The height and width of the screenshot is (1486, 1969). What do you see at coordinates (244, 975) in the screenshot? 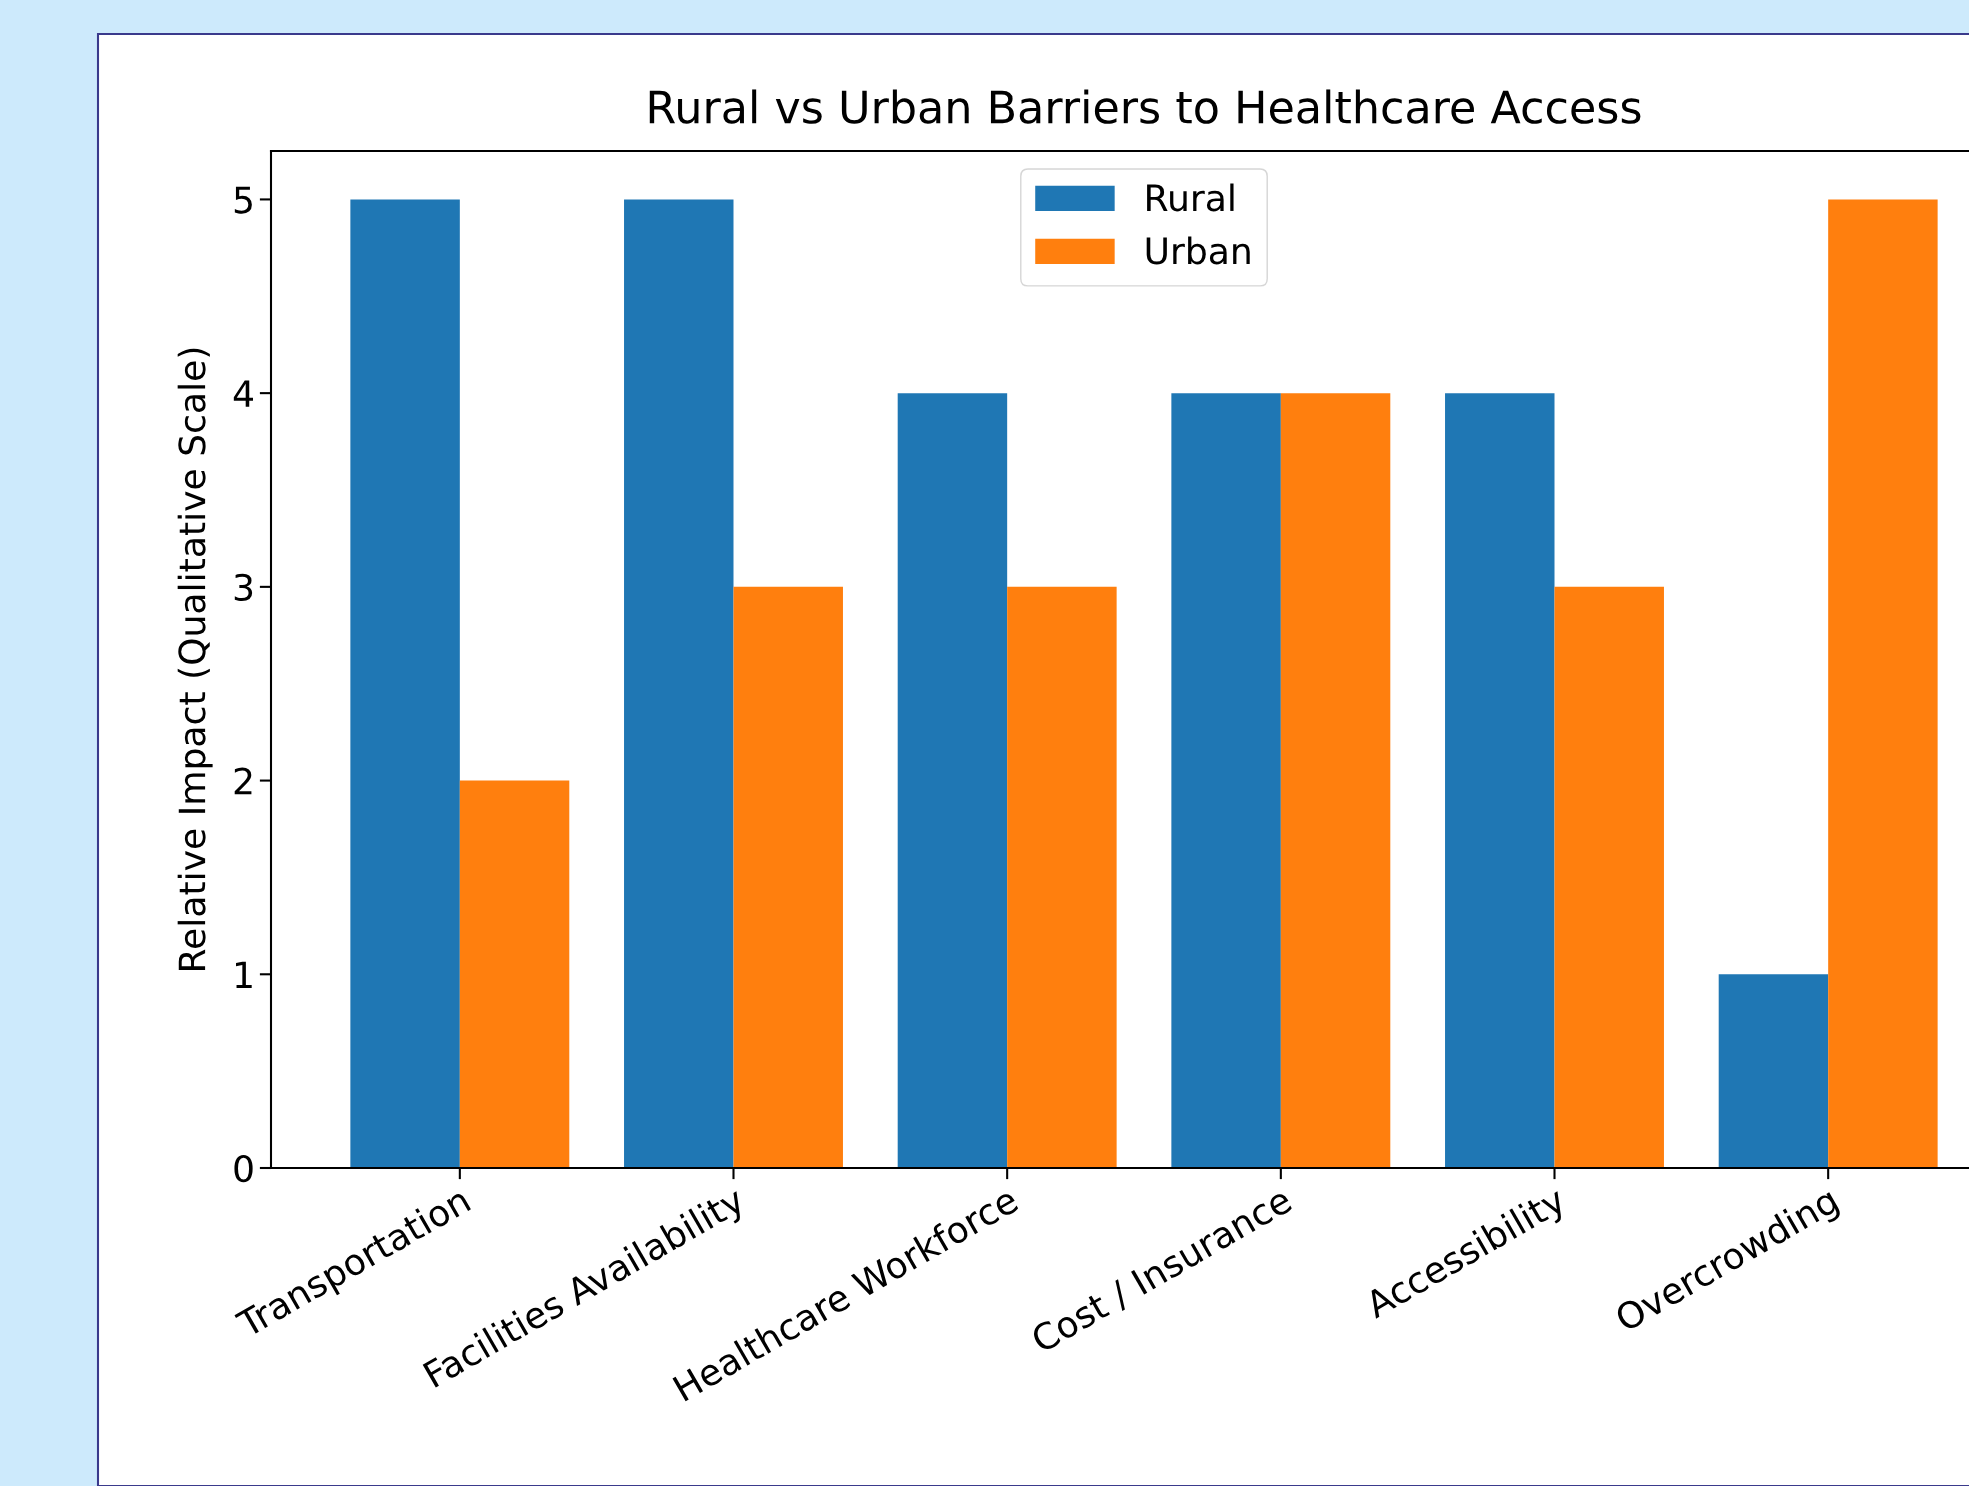
I see `y-tick-label: 1` at bounding box center [244, 975].